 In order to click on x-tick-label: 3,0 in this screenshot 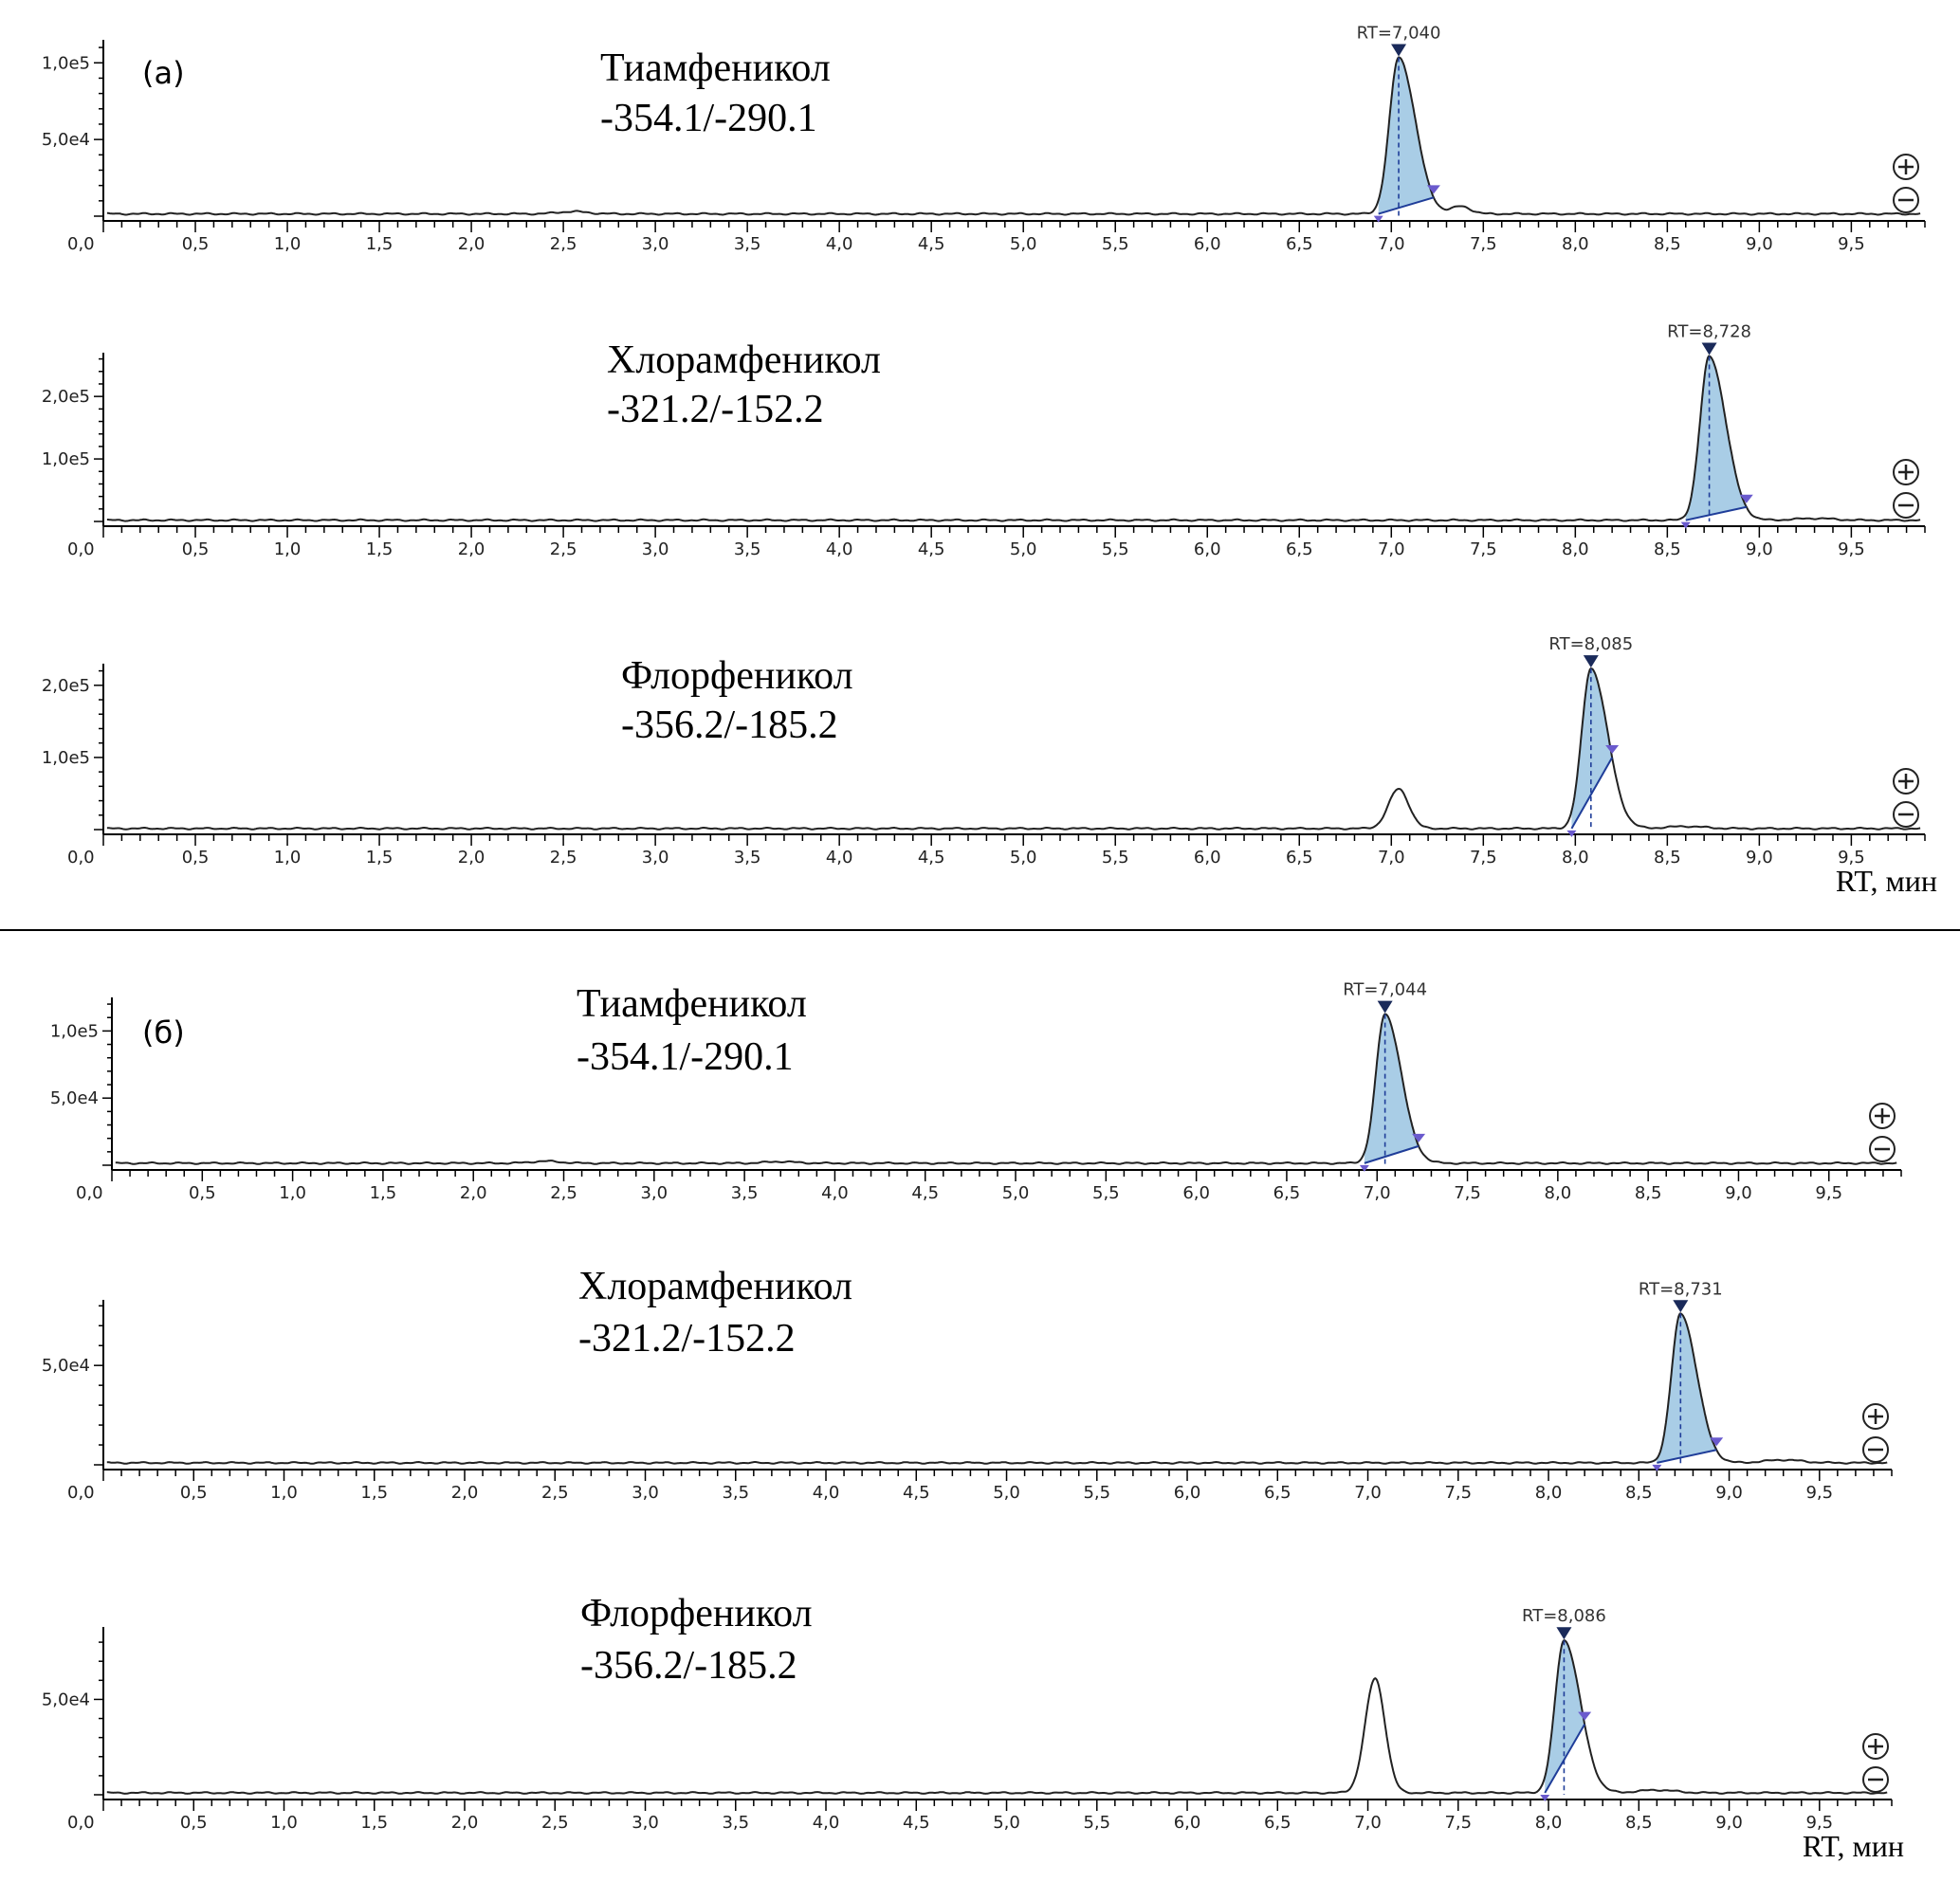, I will do `click(655, 244)`.